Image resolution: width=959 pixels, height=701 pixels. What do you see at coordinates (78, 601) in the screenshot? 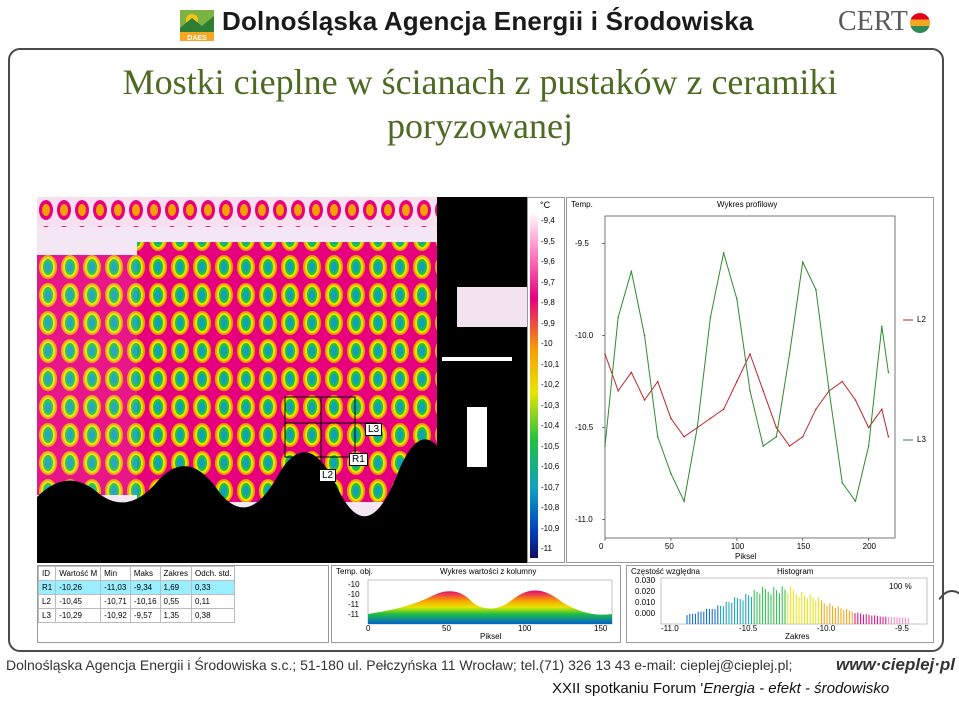
I see `stats-cell: -10,45` at bounding box center [78, 601].